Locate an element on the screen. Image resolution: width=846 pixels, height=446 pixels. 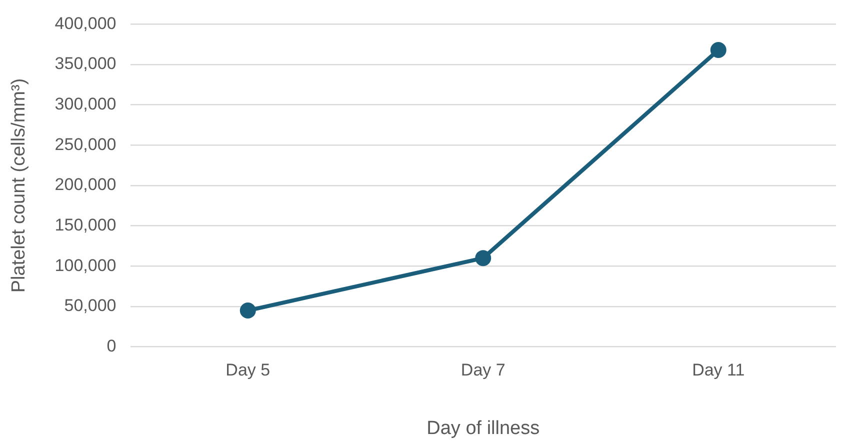
y-tick-label: 400,000 is located at coordinates (85, 23).